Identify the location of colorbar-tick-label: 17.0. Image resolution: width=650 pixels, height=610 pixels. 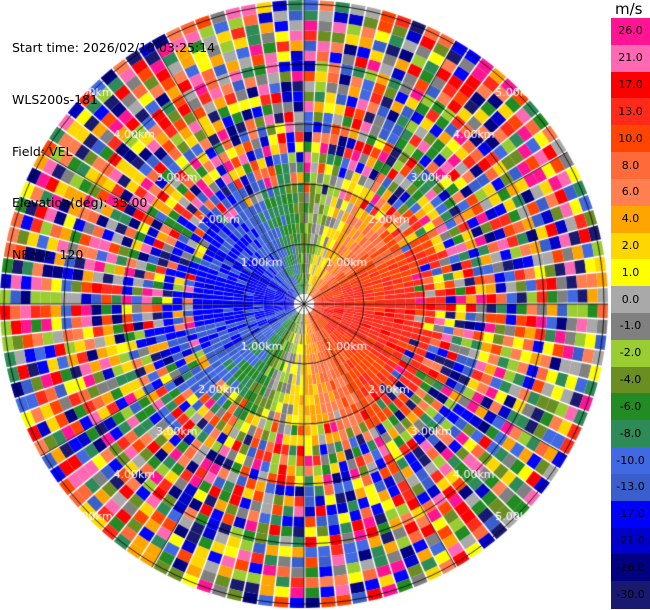
(630, 85).